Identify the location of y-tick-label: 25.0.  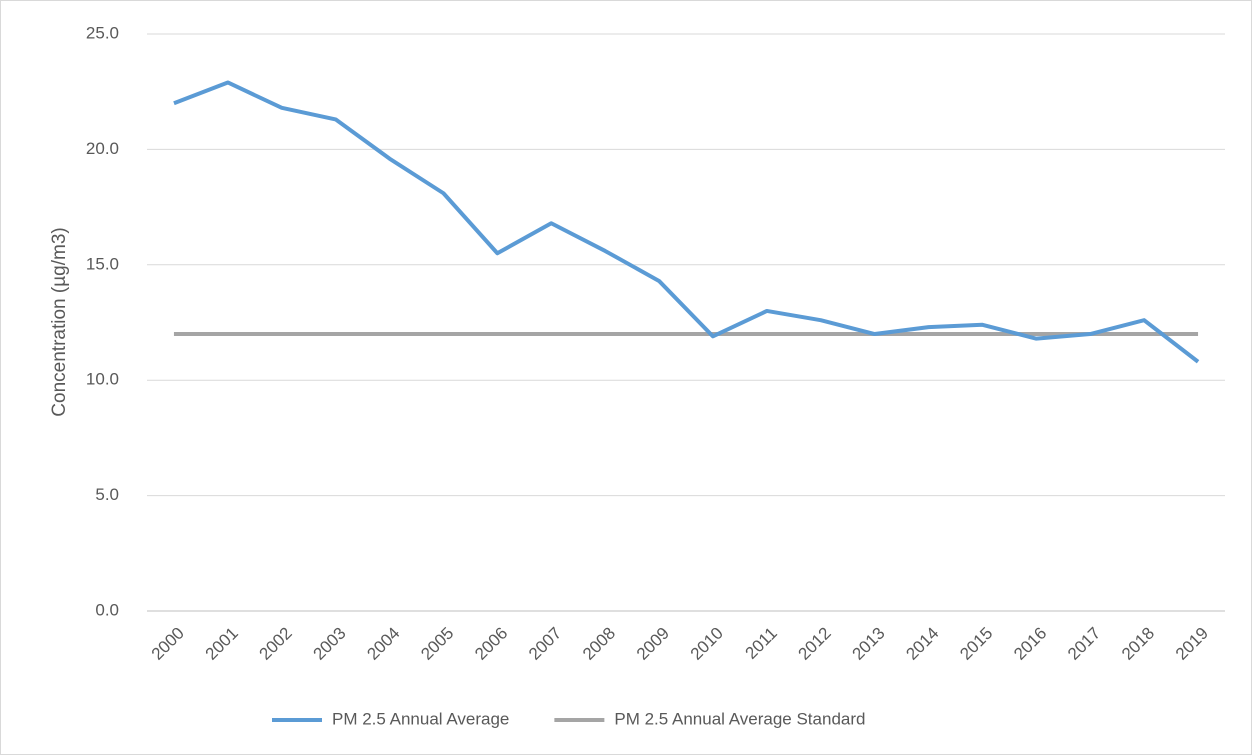
(102, 32).